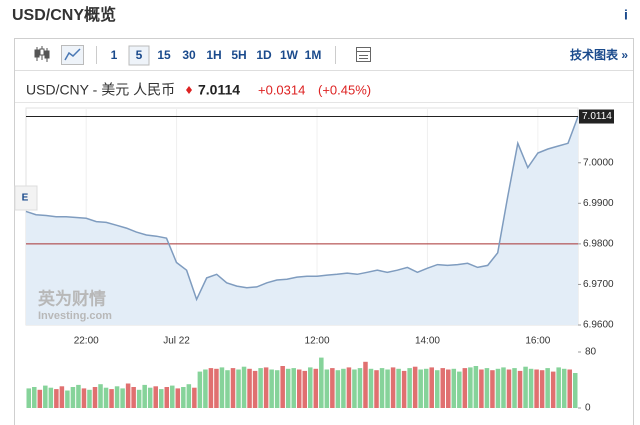  I want to click on x-tick-label: 22:00, so click(86, 341).